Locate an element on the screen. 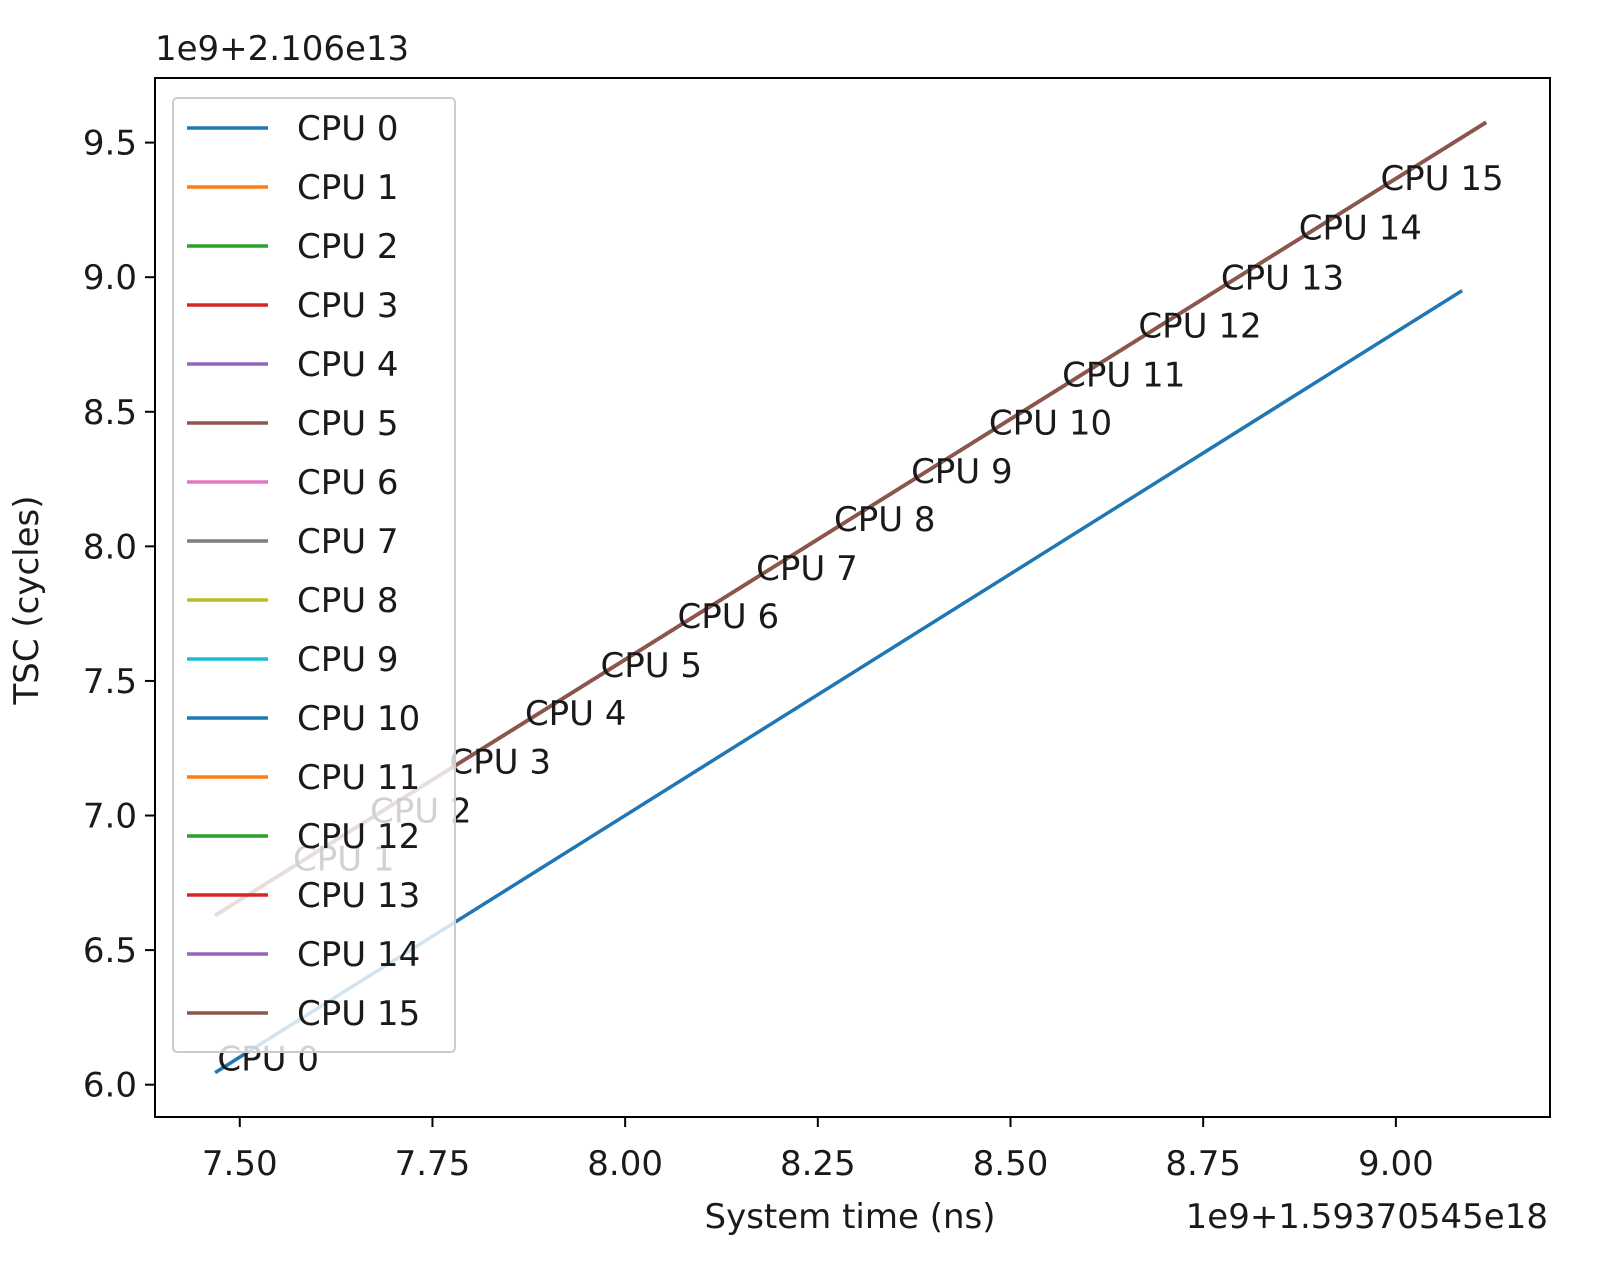  annotation: CPU 15 is located at coordinates (1441, 179).